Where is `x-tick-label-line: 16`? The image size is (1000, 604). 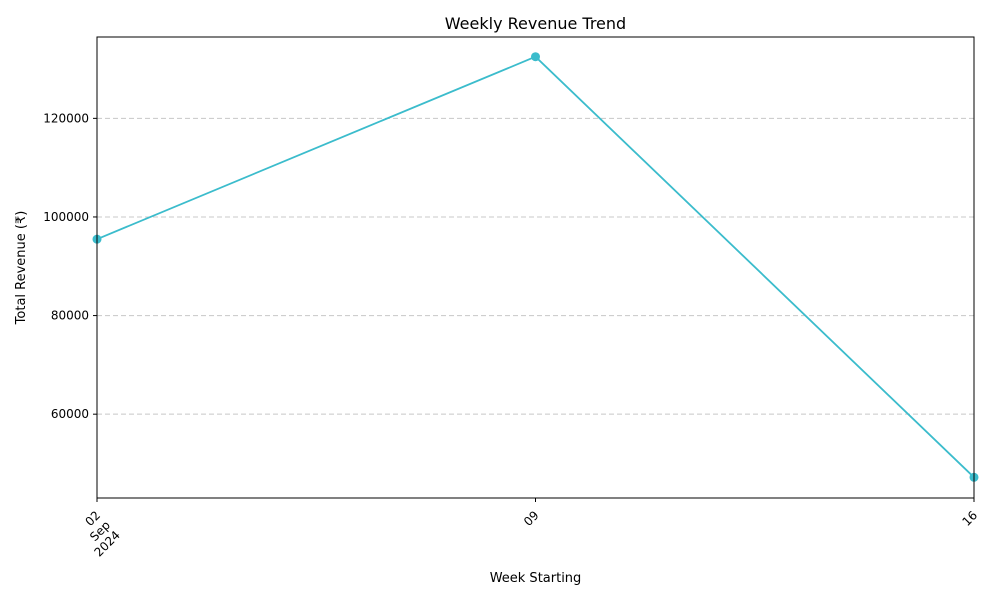
x-tick-label-line: 16 is located at coordinates (969, 518).